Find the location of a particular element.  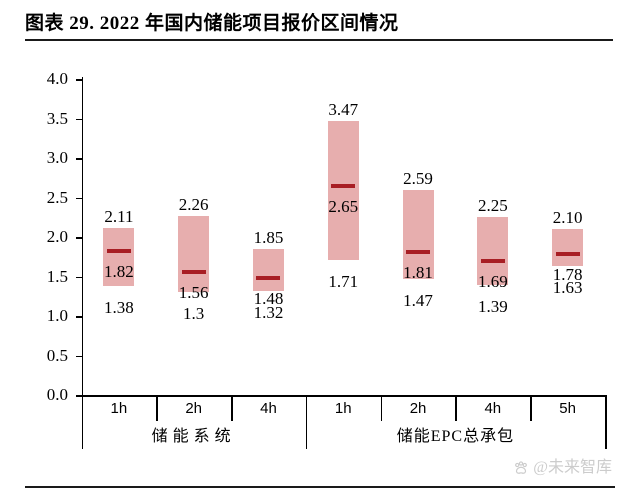

watermark-text: @未来智库 is located at coordinates (572, 467).